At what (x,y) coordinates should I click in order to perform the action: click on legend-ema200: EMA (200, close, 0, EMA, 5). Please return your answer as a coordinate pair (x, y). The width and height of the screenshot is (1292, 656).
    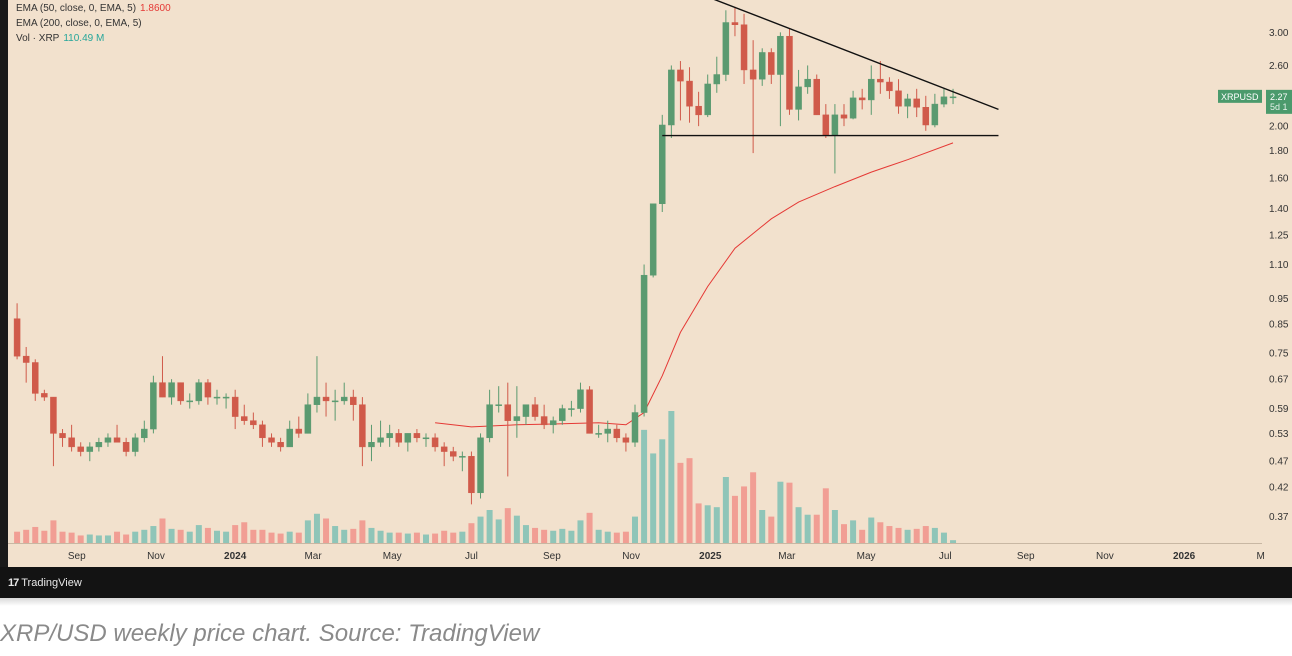
    Looking at the image, I should click on (79, 23).